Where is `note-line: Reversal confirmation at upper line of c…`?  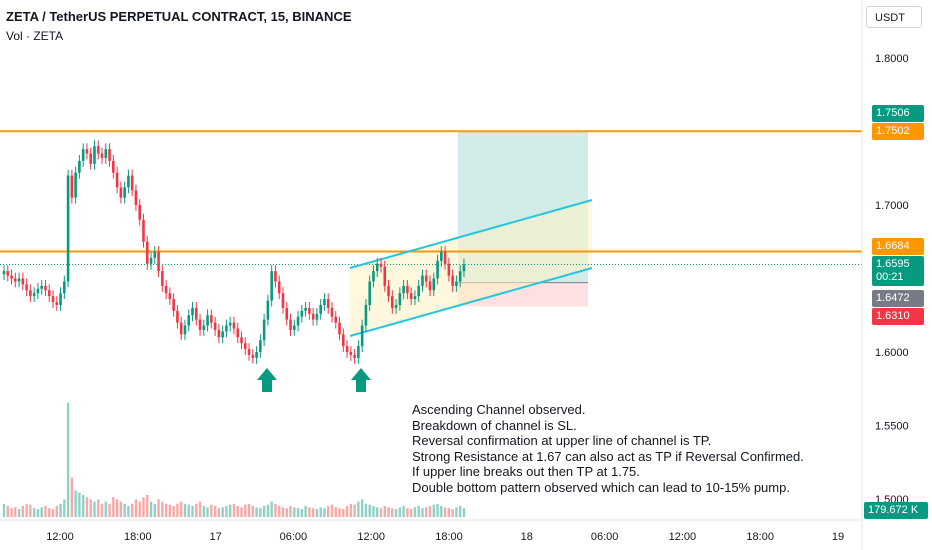
note-line: Reversal confirmation at upper line of c… is located at coordinates (562, 440).